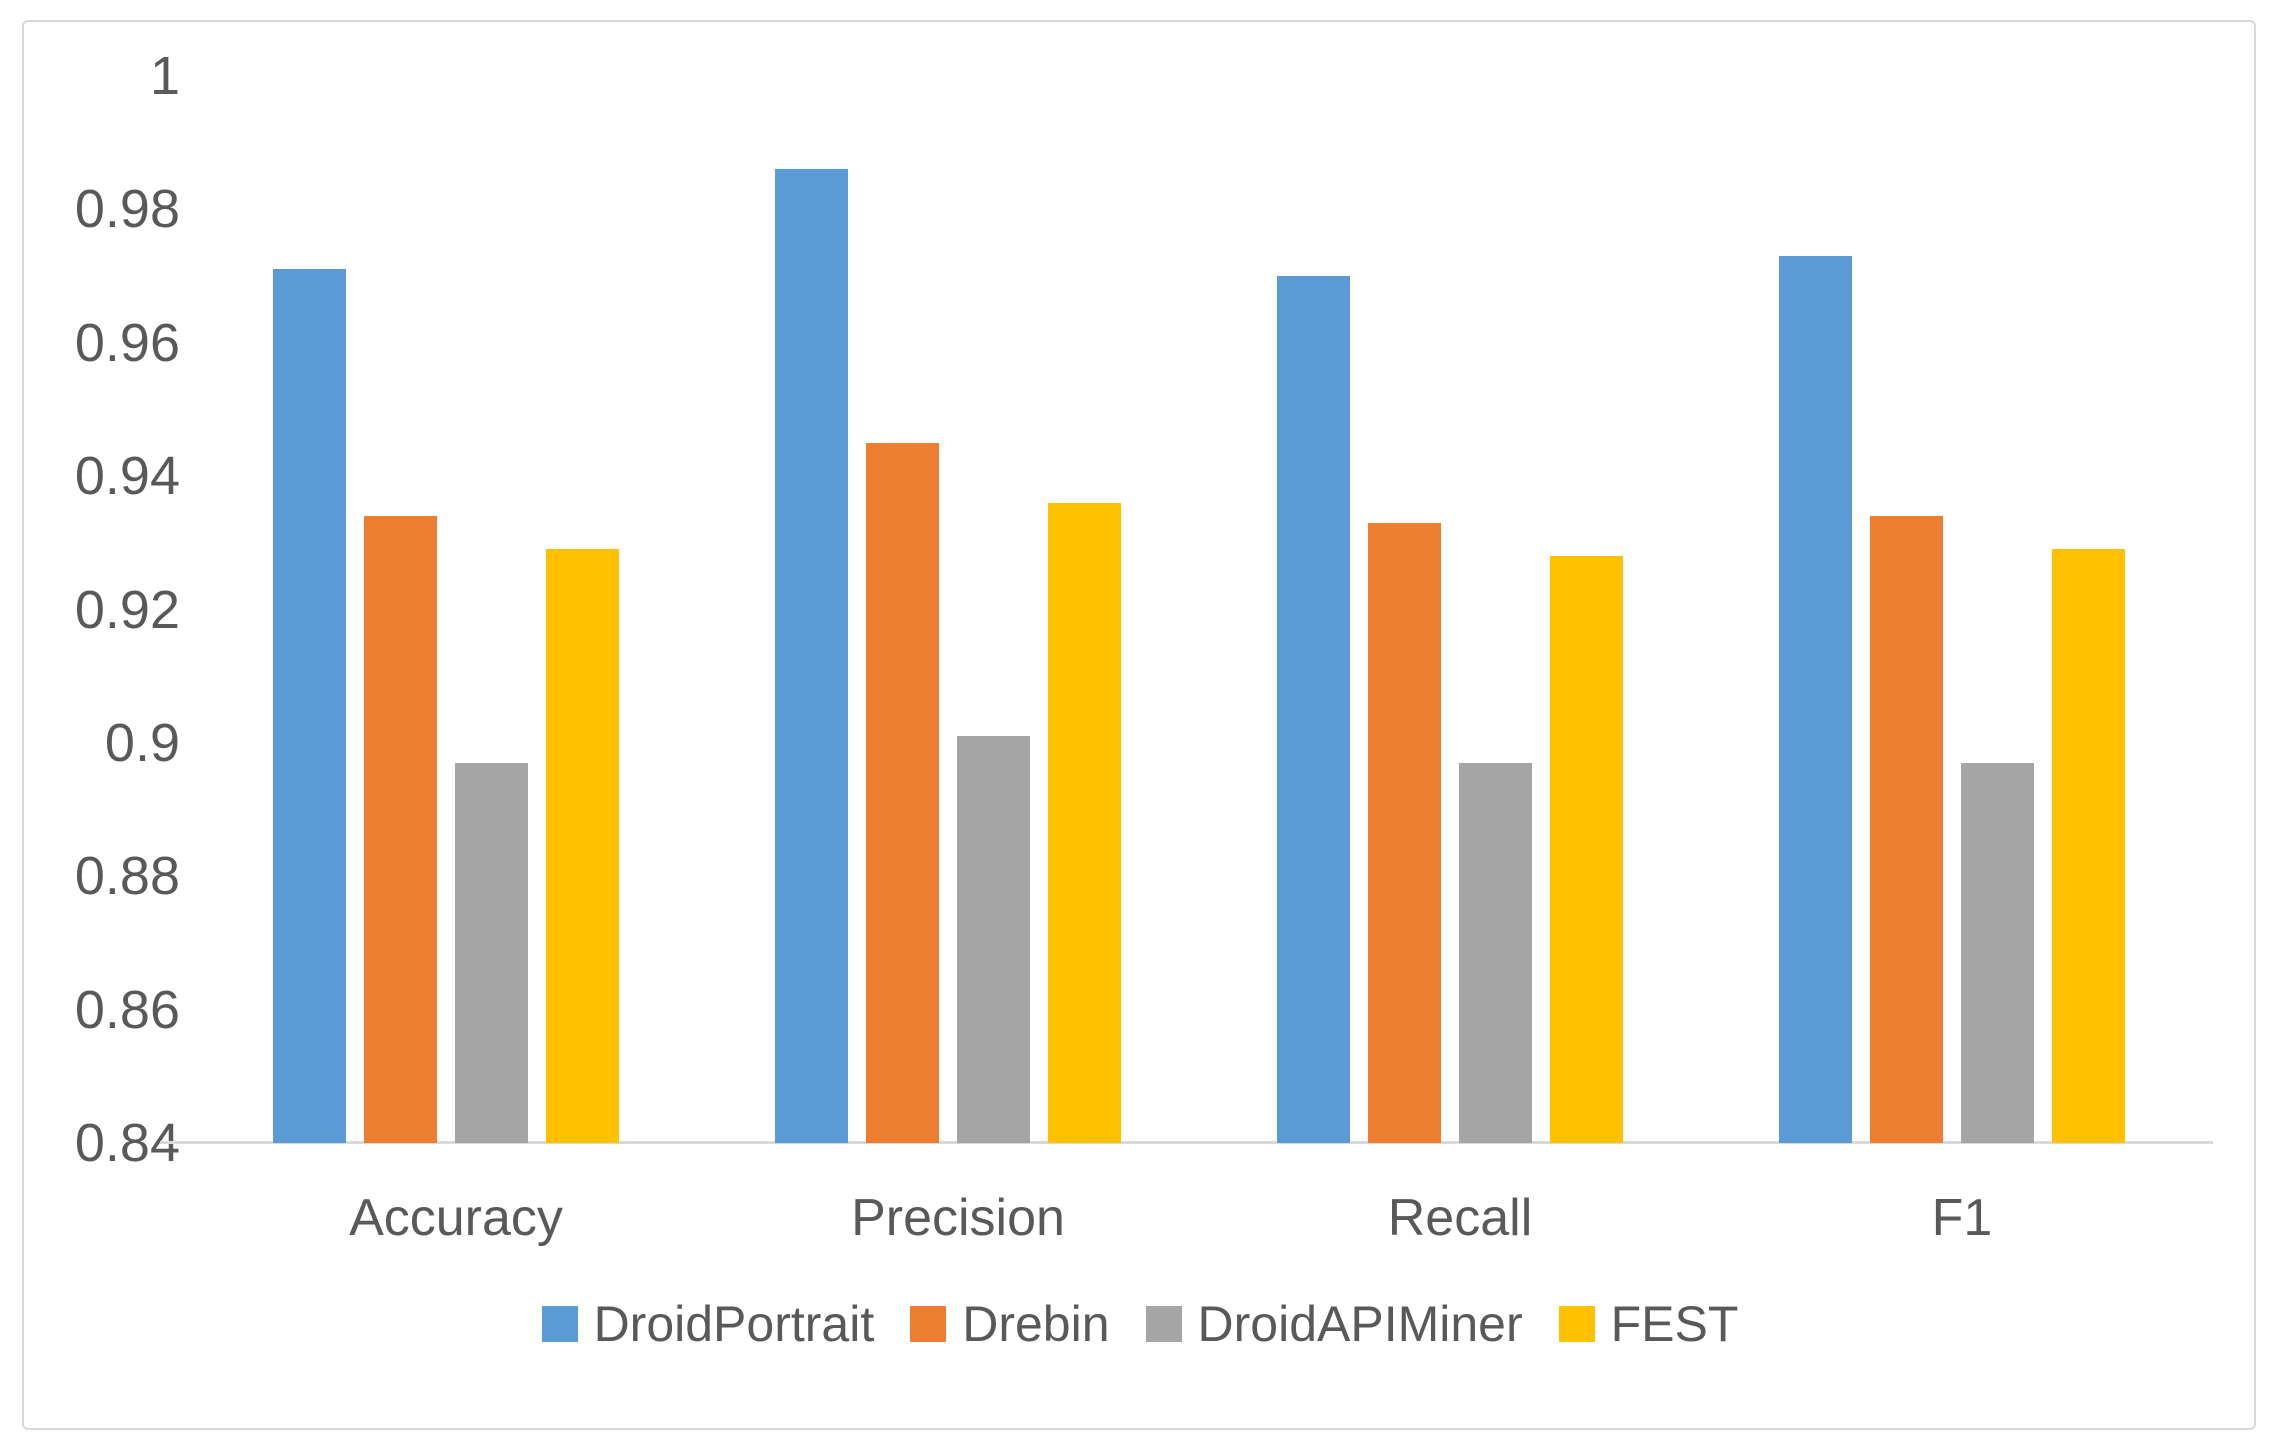  Describe the element at coordinates (1674, 1324) in the screenshot. I see `legend-label: FEST` at that location.